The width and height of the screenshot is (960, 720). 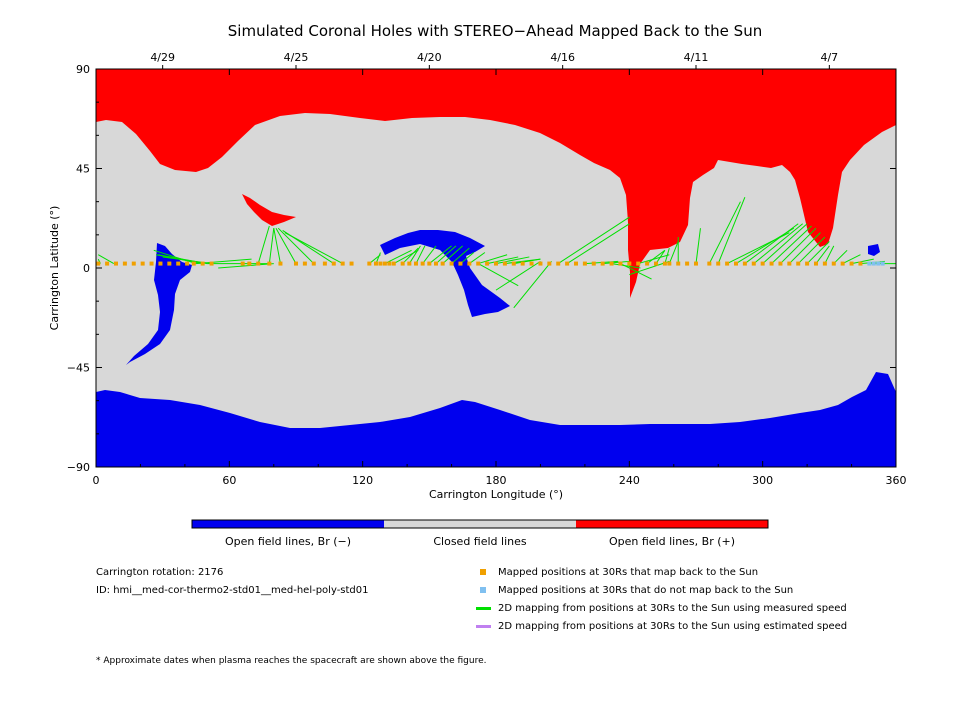 What do you see at coordinates (762, 480) in the screenshot?
I see `x-tick-label: 300` at bounding box center [762, 480].